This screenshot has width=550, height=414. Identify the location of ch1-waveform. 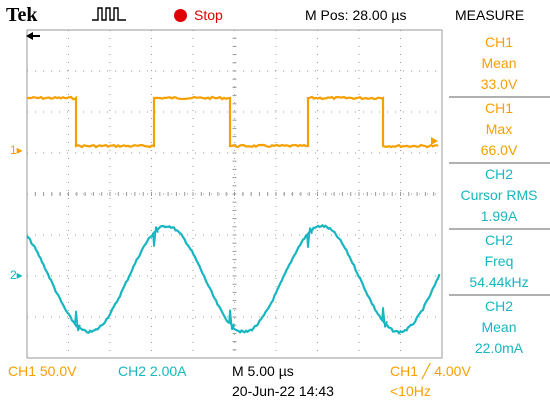
(233, 122).